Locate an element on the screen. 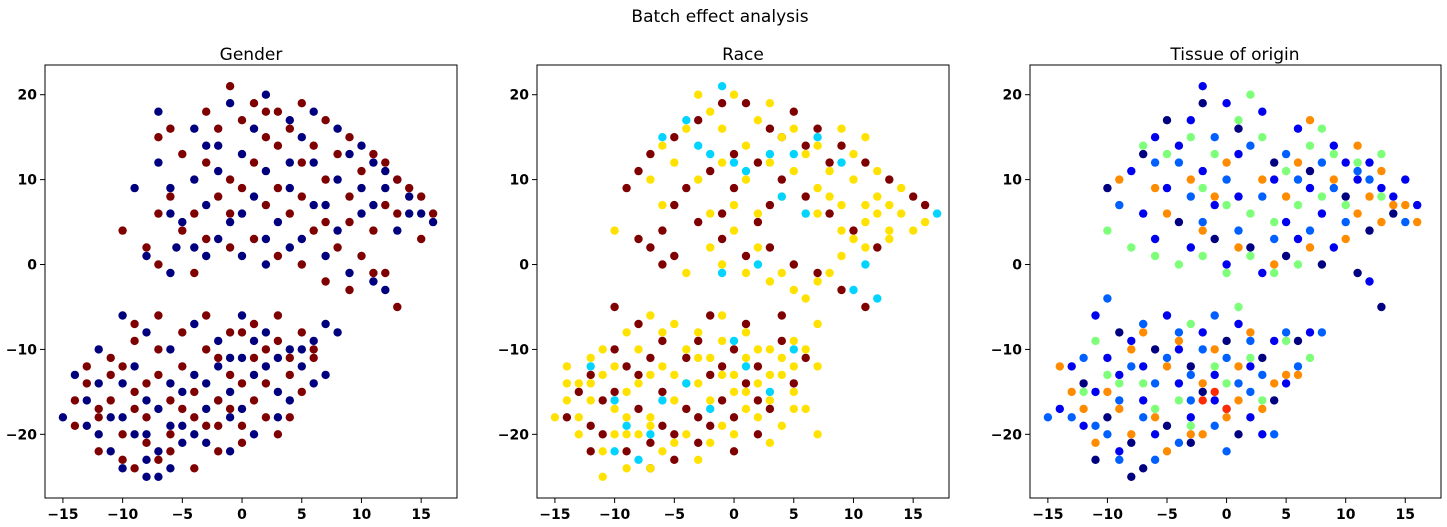 This screenshot has width=1447, height=527. figure-suptitle: Batch effect analysis is located at coordinates (719, 17).